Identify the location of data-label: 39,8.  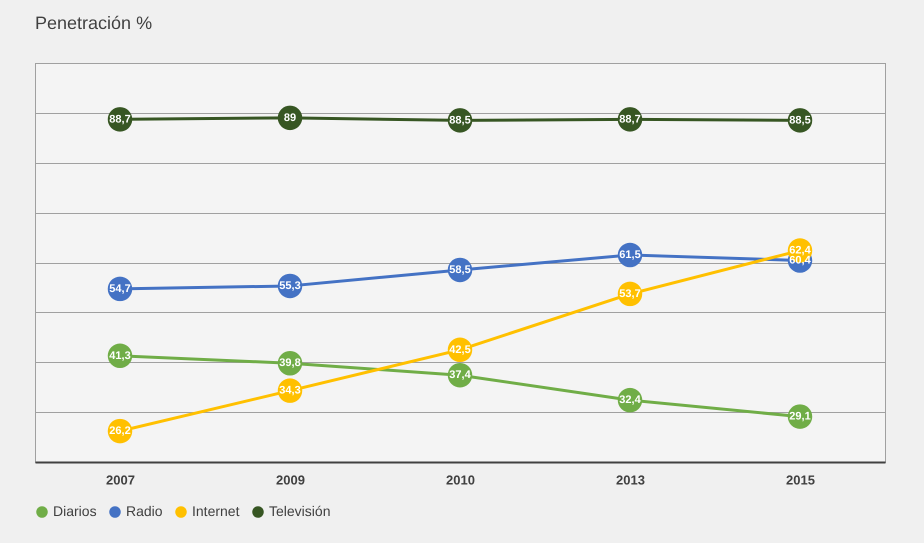
(290, 363).